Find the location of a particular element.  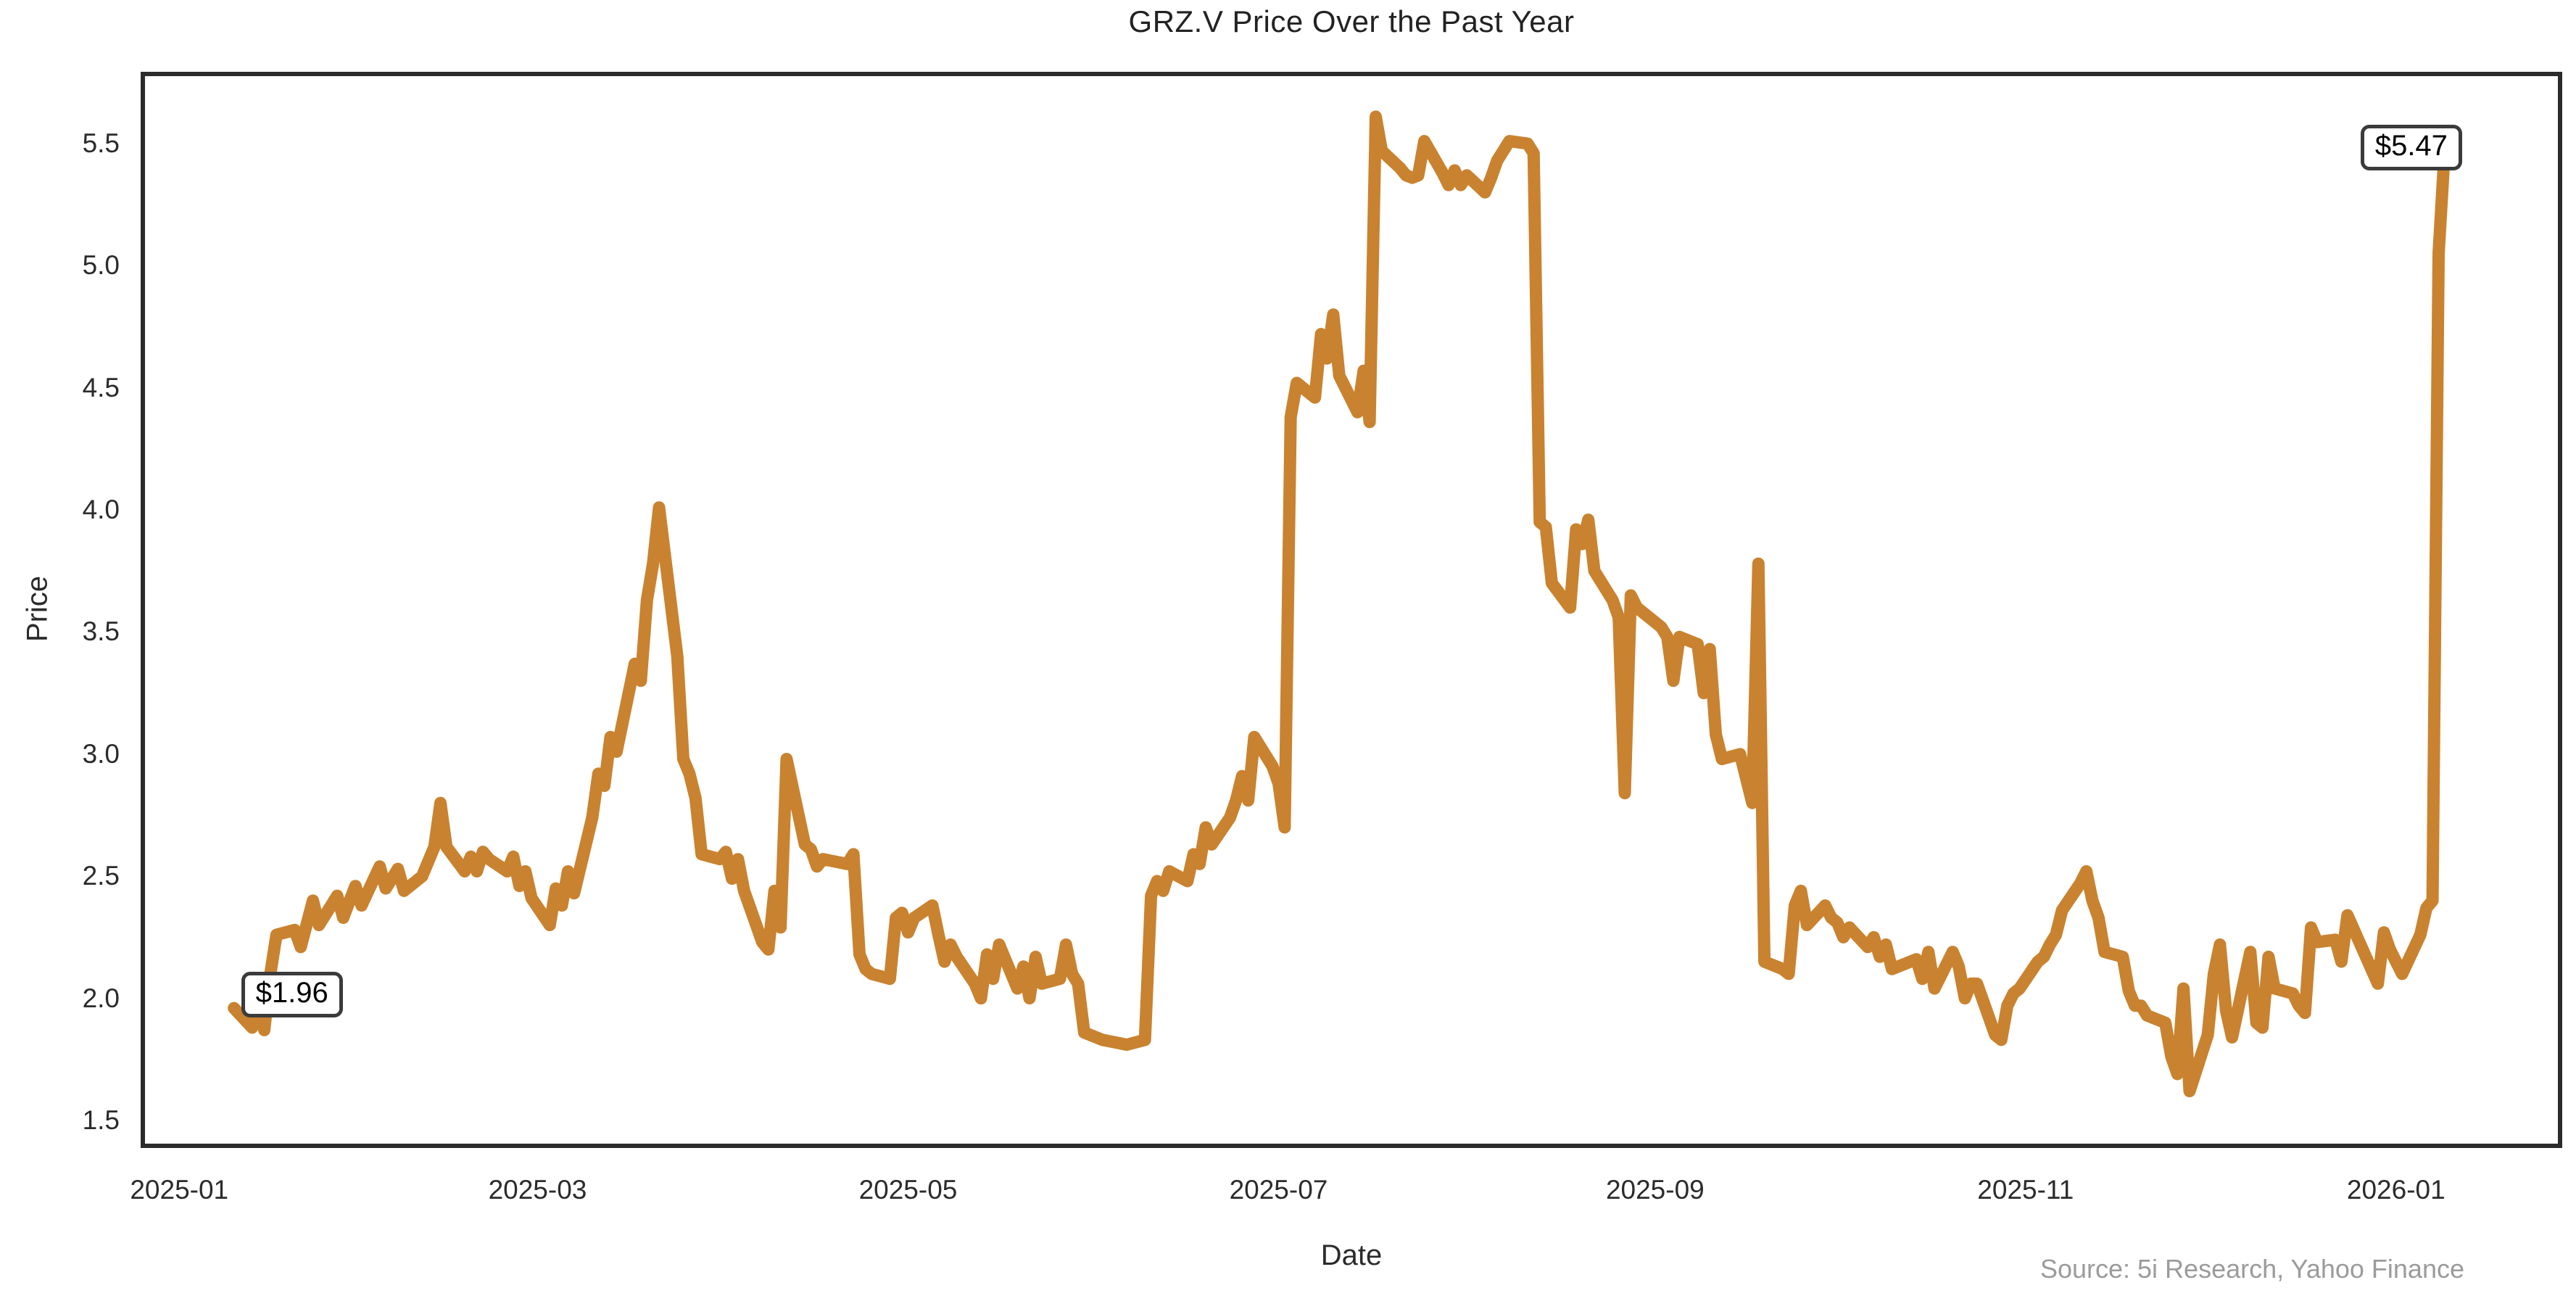

x-tick-label: 2025-05 is located at coordinates (908, 1190).